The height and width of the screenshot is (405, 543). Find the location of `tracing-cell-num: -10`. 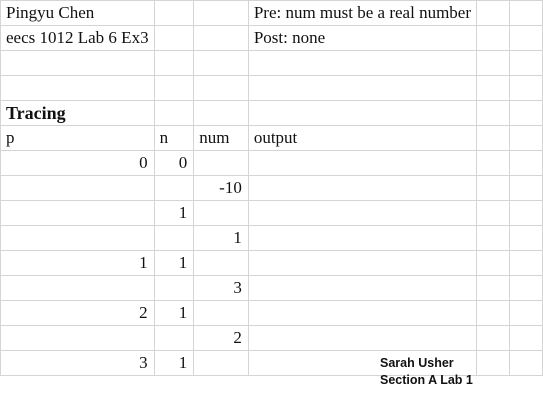

tracing-cell-num: -10 is located at coordinates (221, 188).